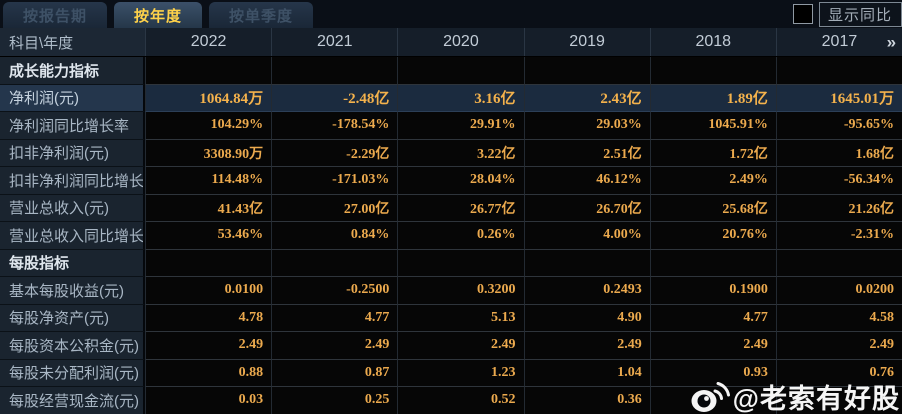 Image resolution: width=902 pixels, height=414 pixels. What do you see at coordinates (261, 15) in the screenshot?
I see `tab-single-quarter: 按单季度` at bounding box center [261, 15].